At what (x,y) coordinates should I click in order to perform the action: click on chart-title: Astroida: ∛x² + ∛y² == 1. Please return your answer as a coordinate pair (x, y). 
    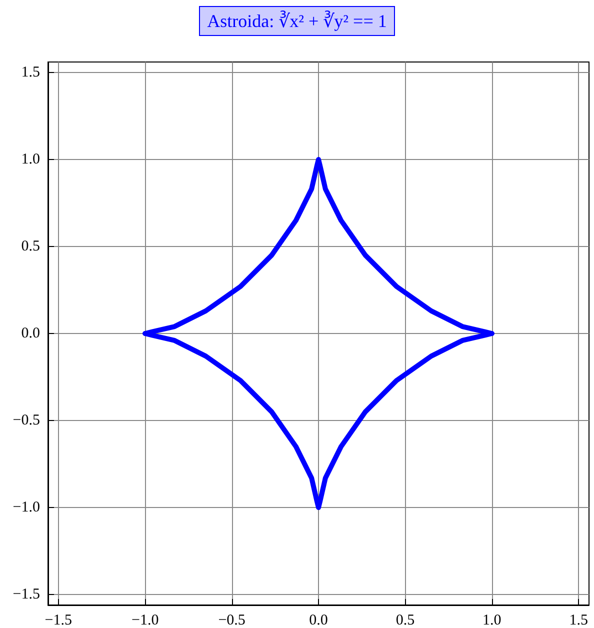
    Looking at the image, I should click on (297, 21).